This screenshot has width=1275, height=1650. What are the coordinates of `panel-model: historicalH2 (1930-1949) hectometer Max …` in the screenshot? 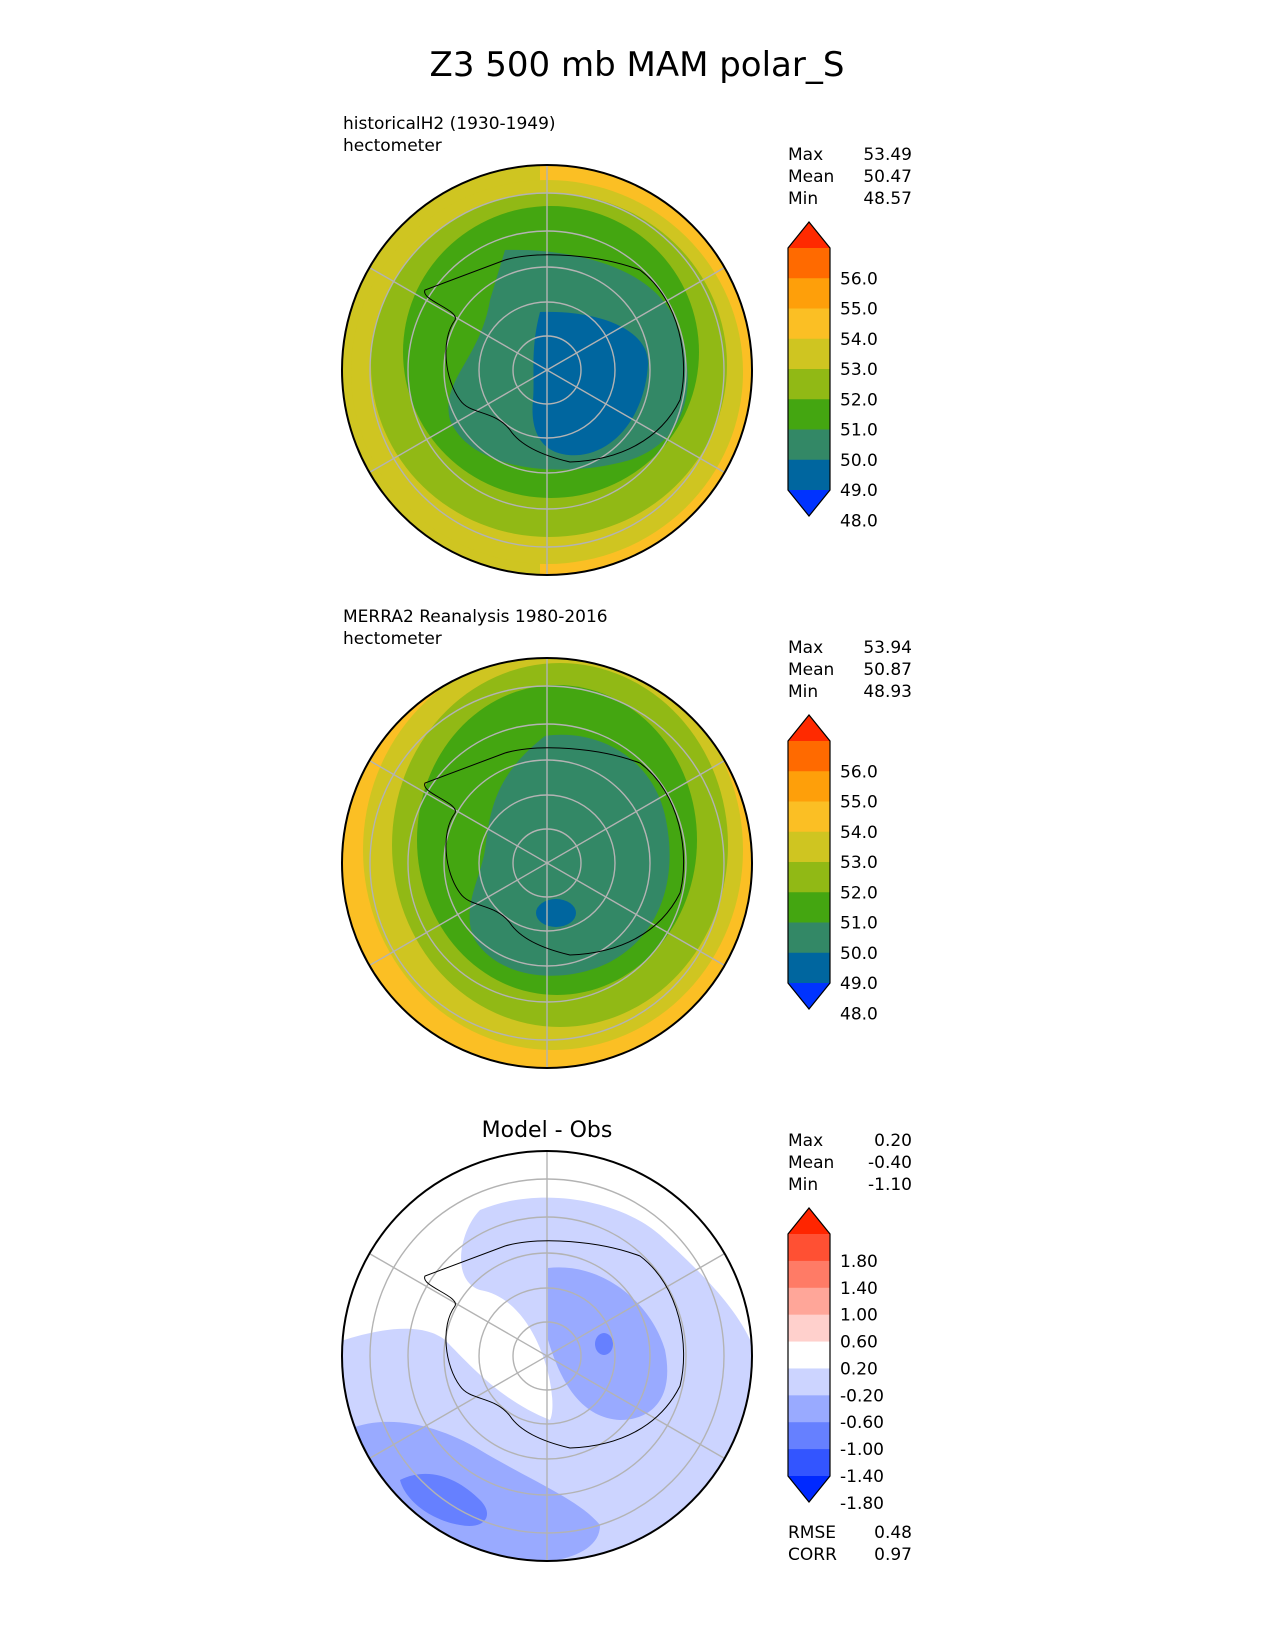 It's located at (626, 345).